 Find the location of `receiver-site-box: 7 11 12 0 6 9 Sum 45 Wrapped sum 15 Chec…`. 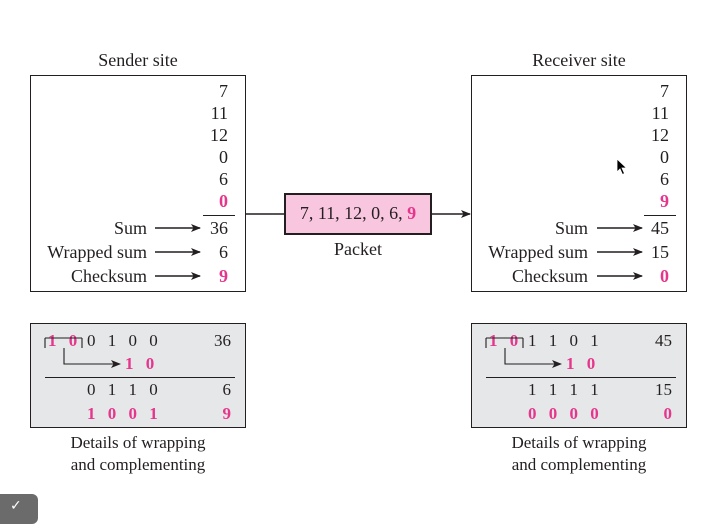

receiver-site-box: 7 11 12 0 6 9 Sum 45 Wrapped sum 15 Chec… is located at coordinates (579, 183).